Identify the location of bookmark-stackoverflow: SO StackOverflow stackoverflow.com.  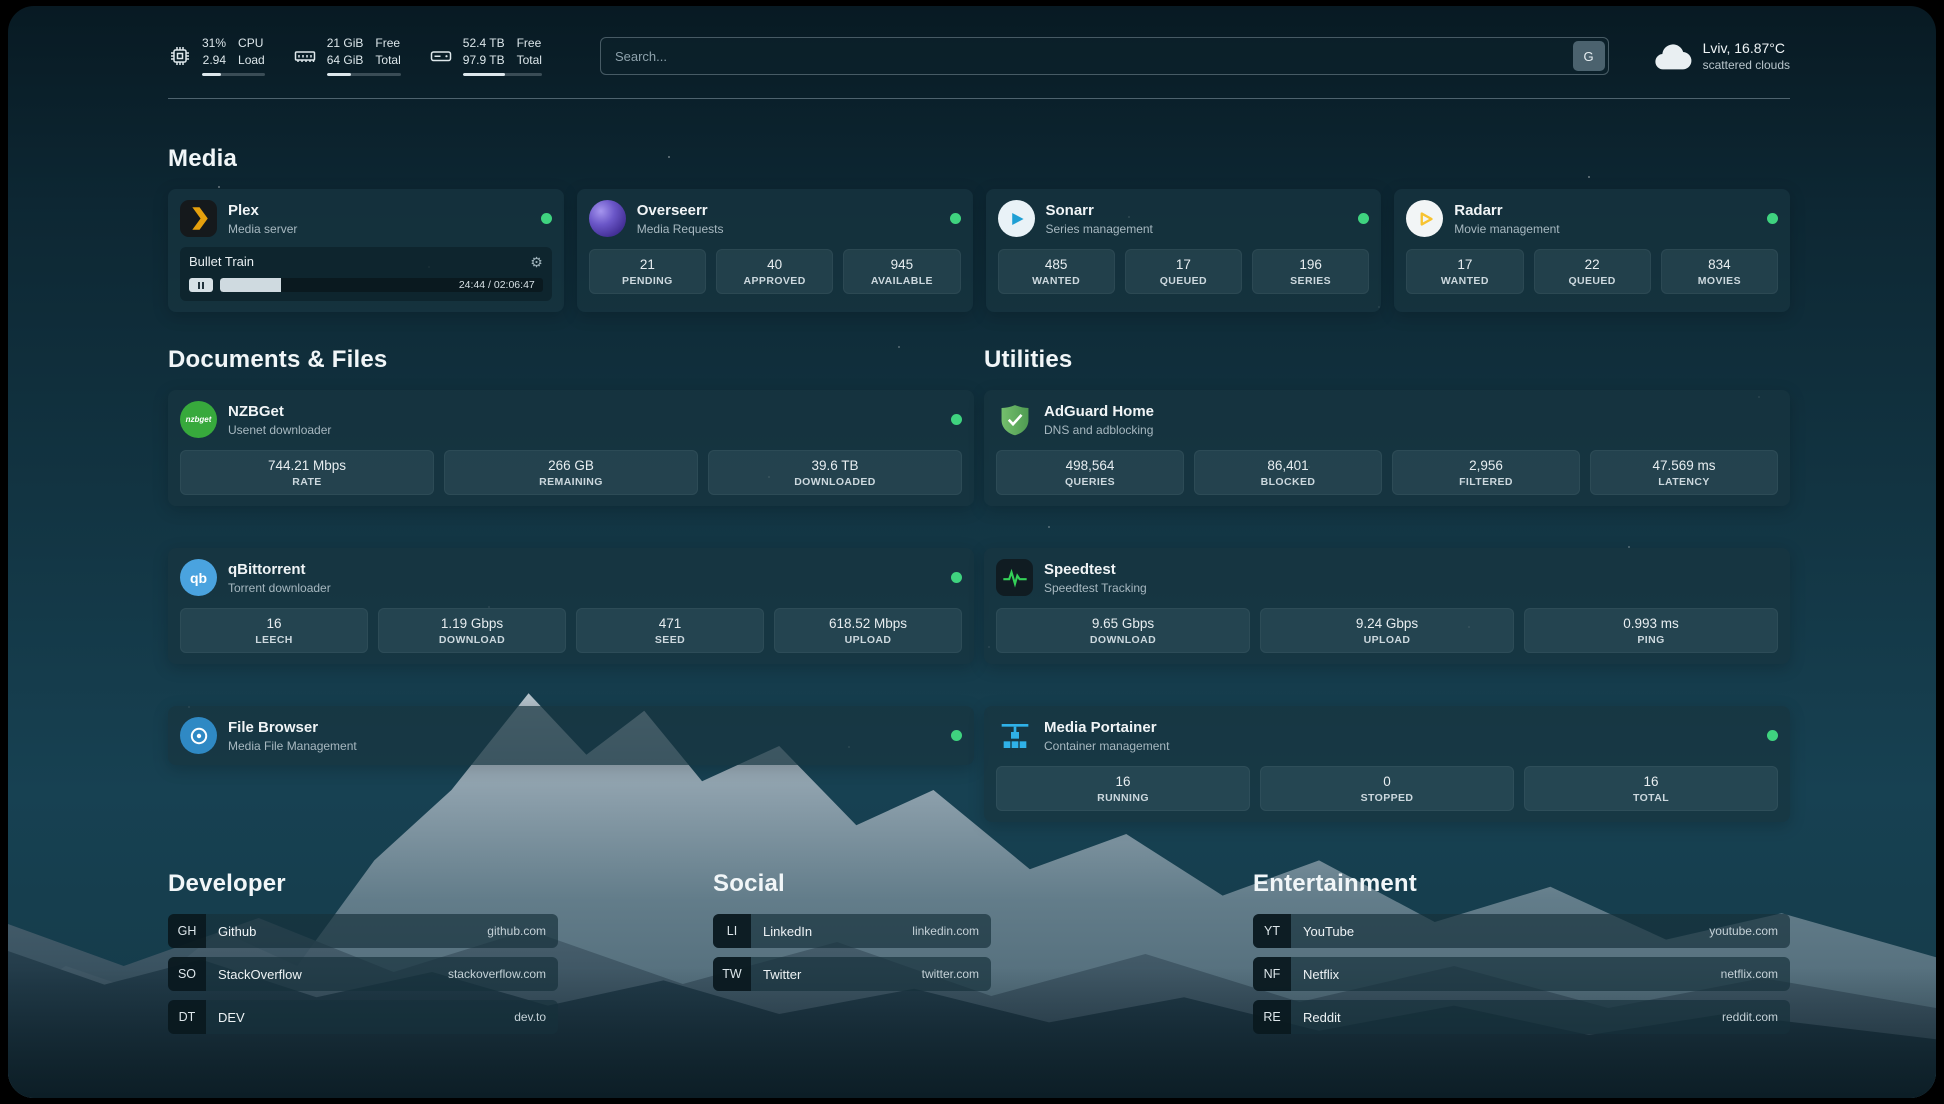
(363, 974).